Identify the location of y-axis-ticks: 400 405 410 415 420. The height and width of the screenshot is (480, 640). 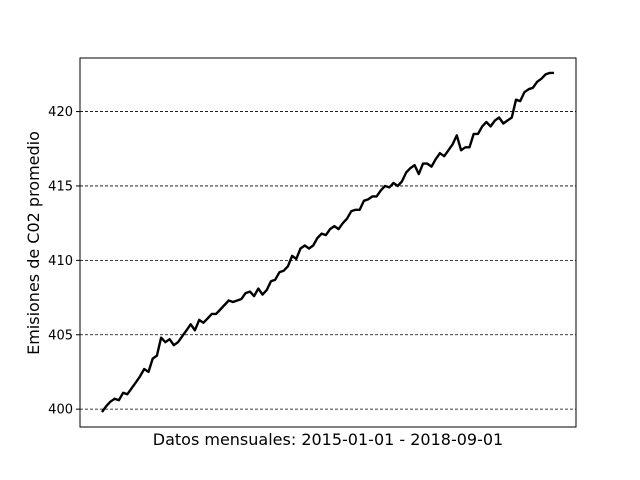
(64, 261).